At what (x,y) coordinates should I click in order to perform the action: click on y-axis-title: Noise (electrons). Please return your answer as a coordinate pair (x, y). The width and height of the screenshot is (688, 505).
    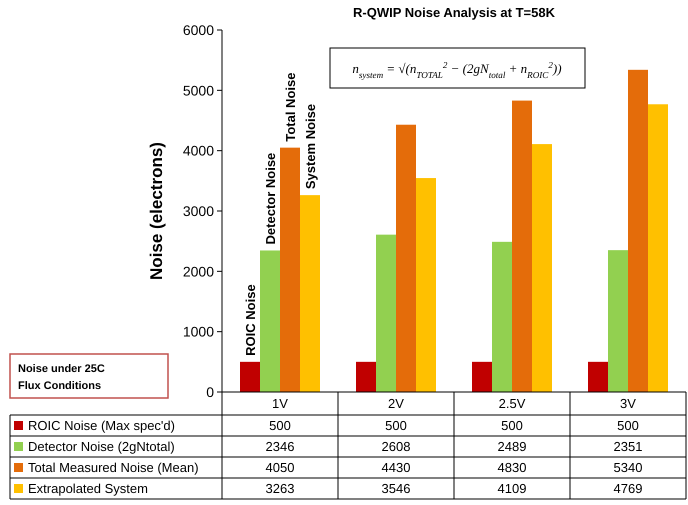
    Looking at the image, I should click on (156, 211).